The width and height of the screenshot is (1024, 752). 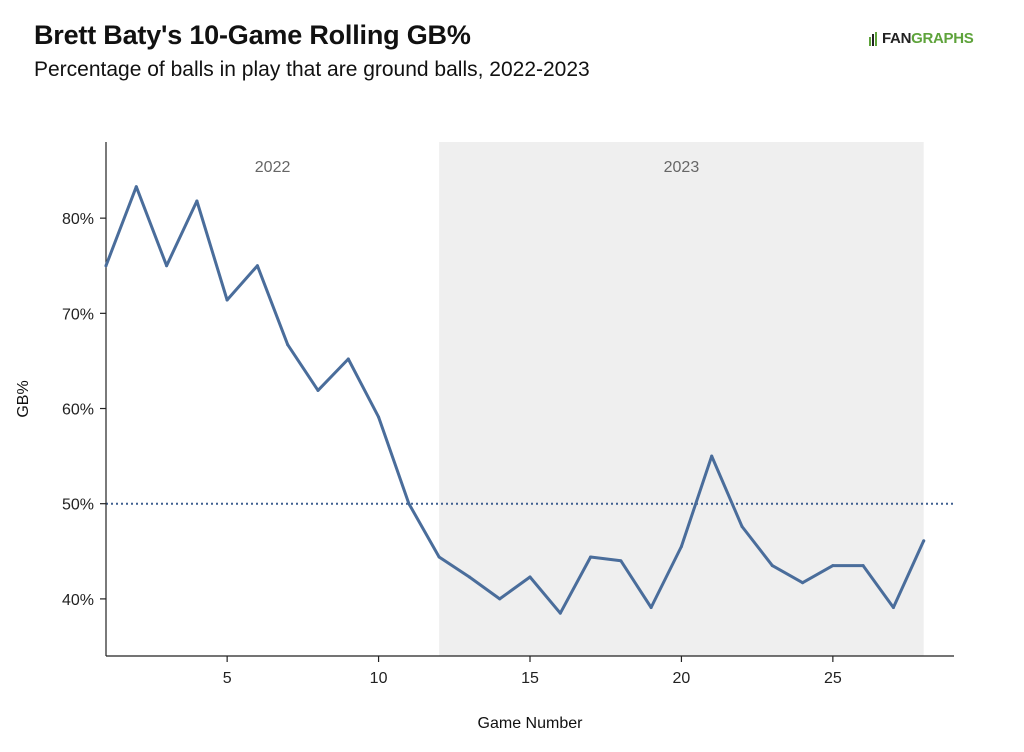 I want to click on x-tick-label-25: 25, so click(x=833, y=678).